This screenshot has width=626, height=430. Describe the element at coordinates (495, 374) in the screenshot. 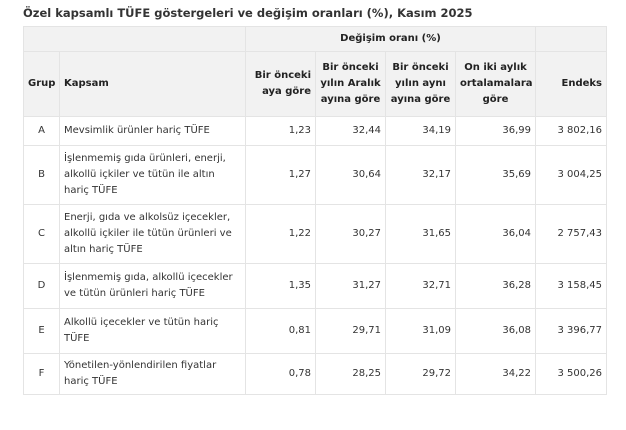

I see `cell-12m-avg: 34,22` at that location.